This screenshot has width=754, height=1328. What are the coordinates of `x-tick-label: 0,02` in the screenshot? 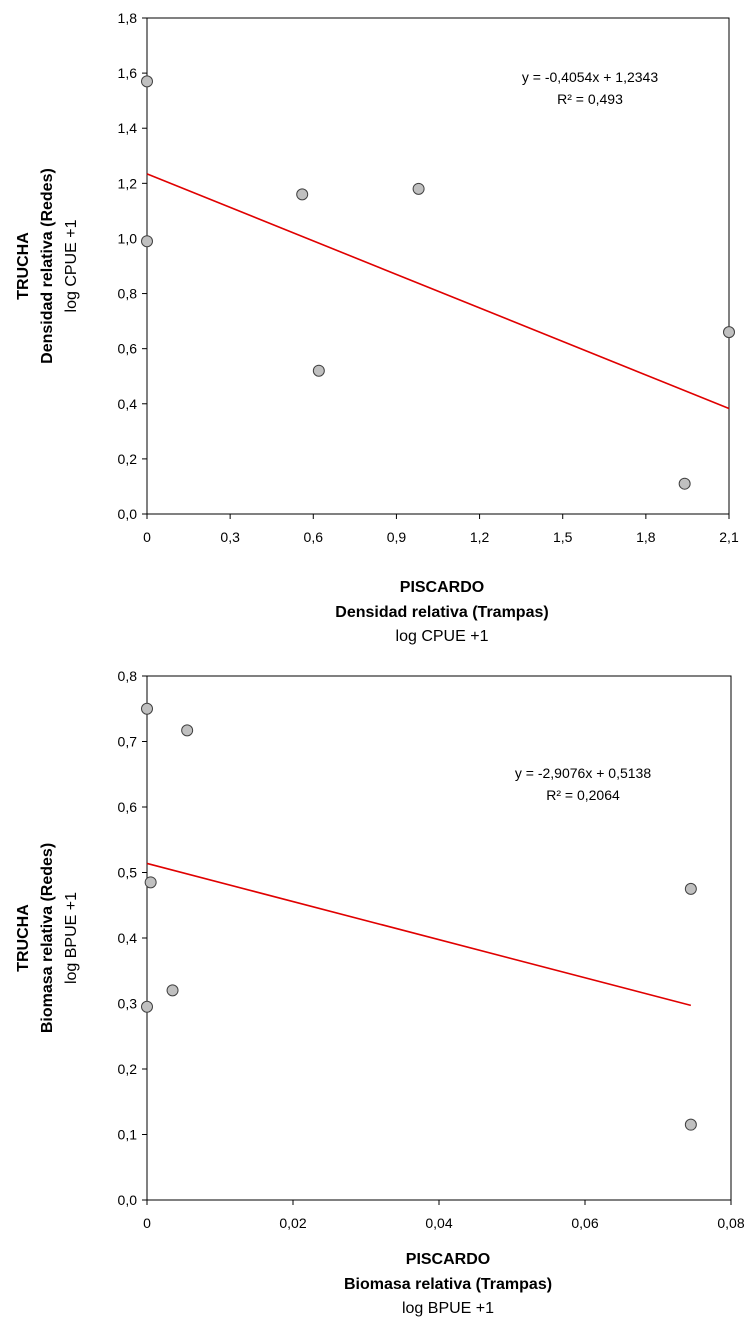 It's located at (292, 1223).